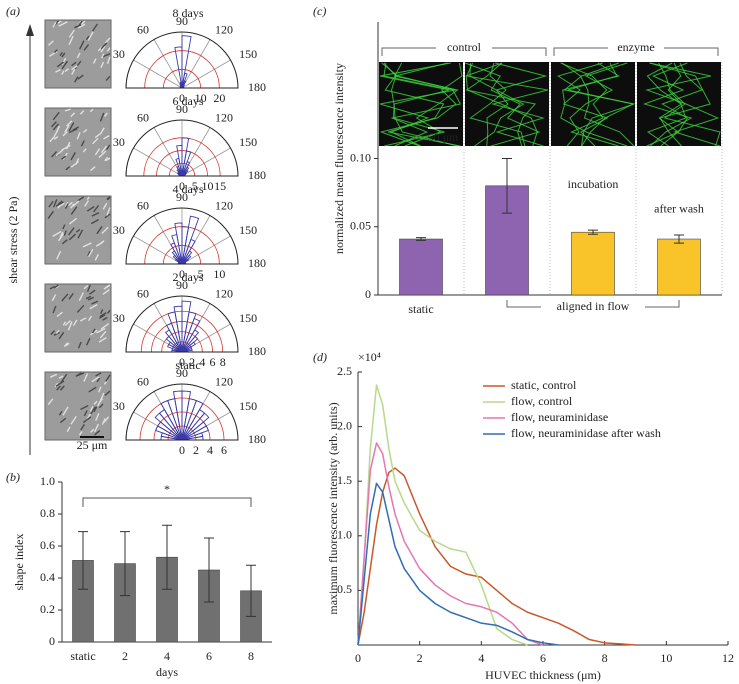 Image resolution: width=739 pixels, height=684 pixels. I want to click on category-label: static, so click(82, 656).